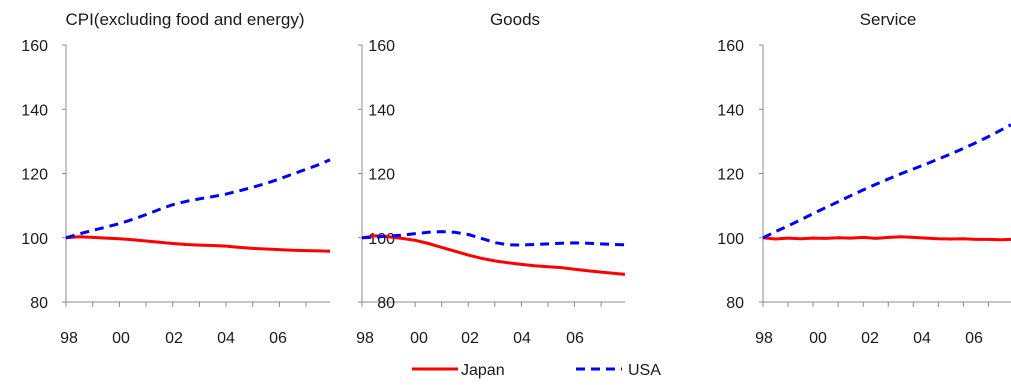  What do you see at coordinates (644, 370) in the screenshot?
I see `legend-label-usa: USA` at bounding box center [644, 370].